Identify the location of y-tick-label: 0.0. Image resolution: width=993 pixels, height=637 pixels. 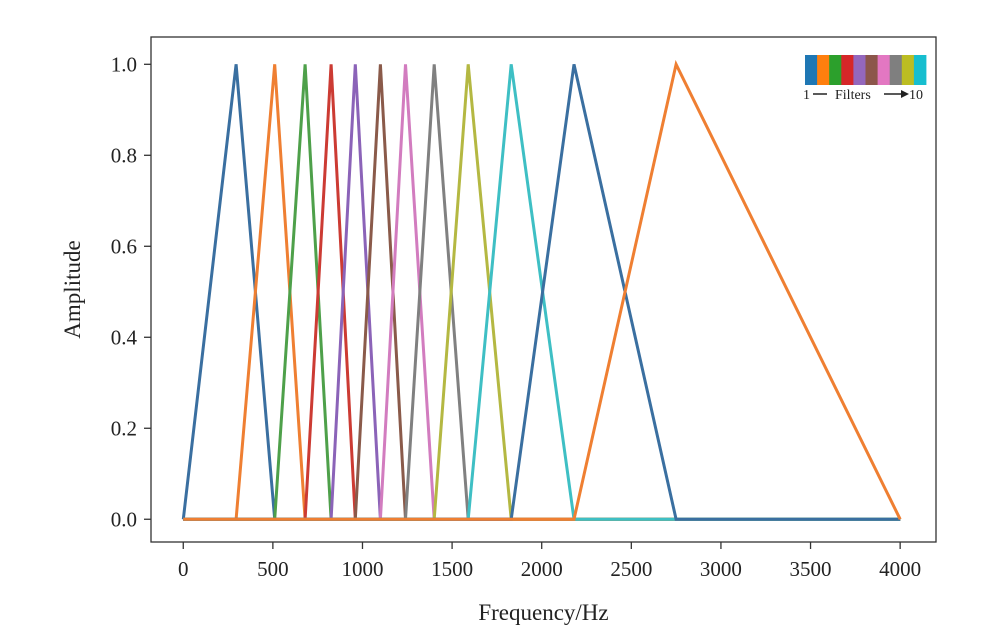
(124, 519).